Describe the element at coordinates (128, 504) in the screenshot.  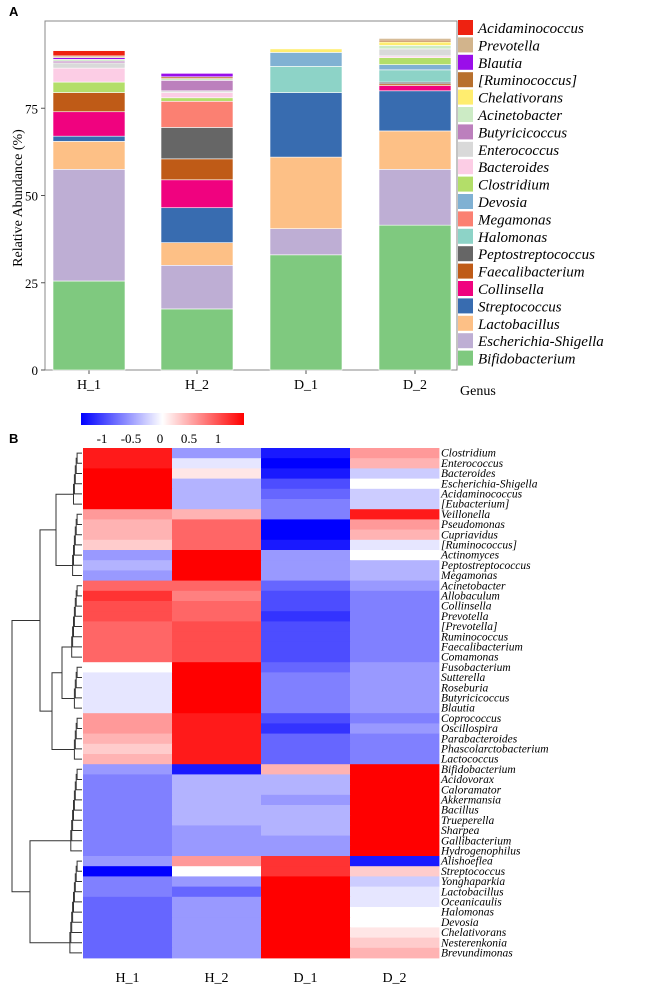
I see `heatmap-cell-[Eubacterium]-H_1` at that location.